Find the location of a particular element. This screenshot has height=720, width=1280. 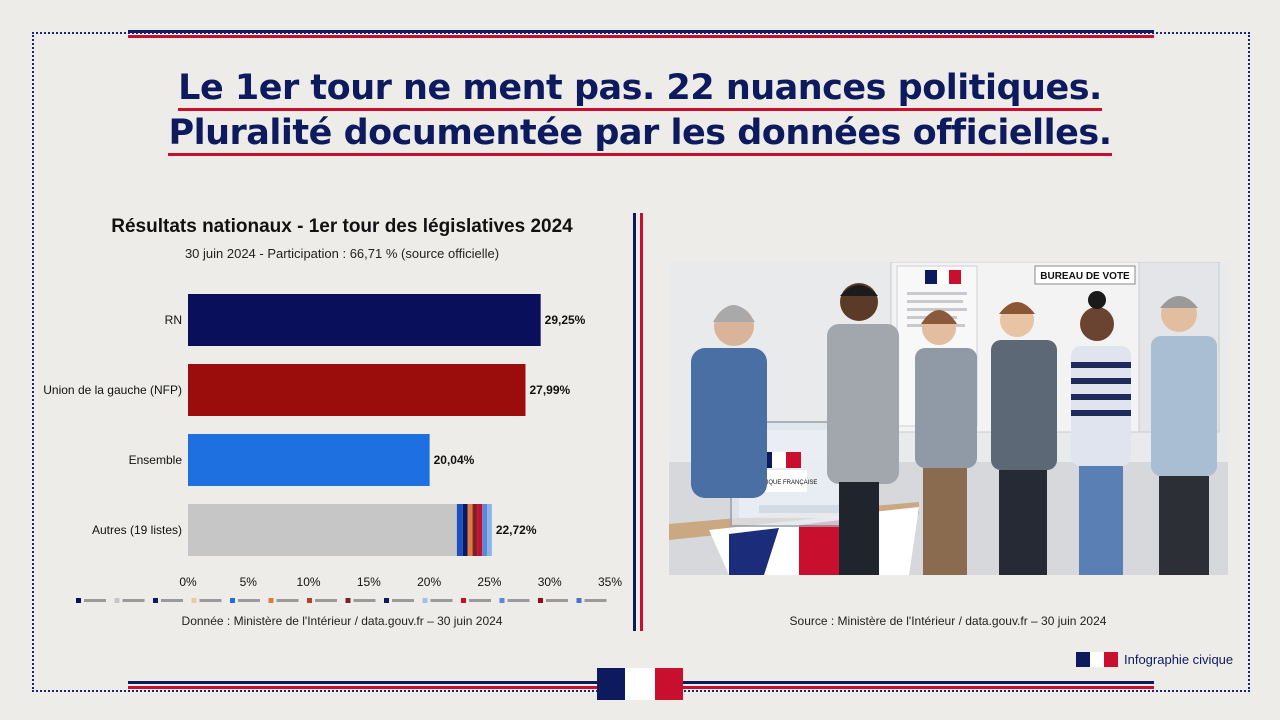

x-tick-label: 10% is located at coordinates (309, 582).